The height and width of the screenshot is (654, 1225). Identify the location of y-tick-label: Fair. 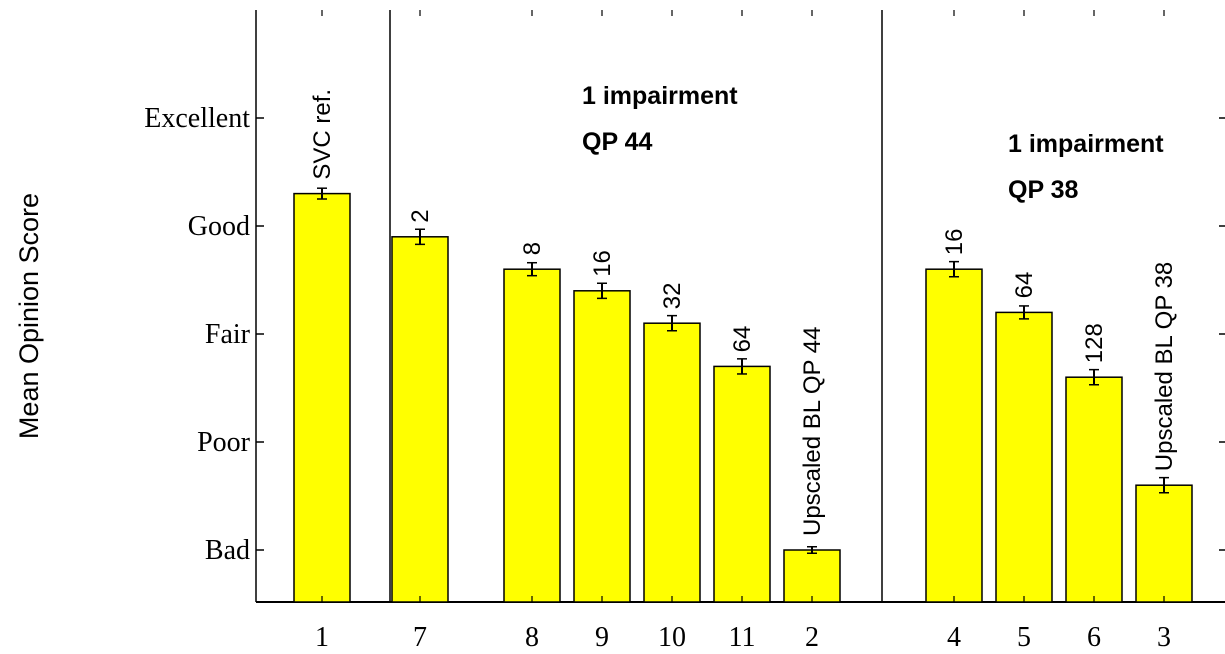
(228, 334).